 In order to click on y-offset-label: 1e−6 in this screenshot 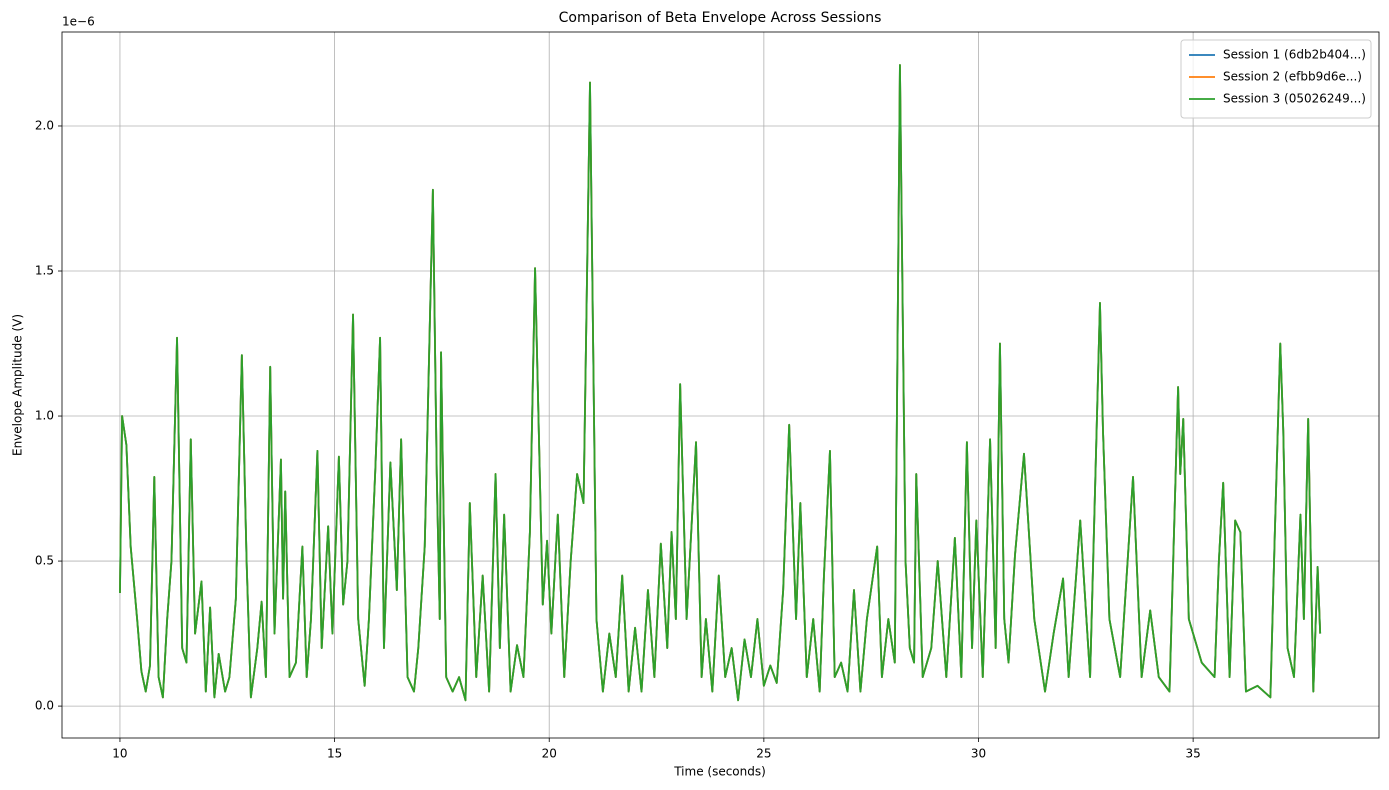, I will do `click(78, 22)`.